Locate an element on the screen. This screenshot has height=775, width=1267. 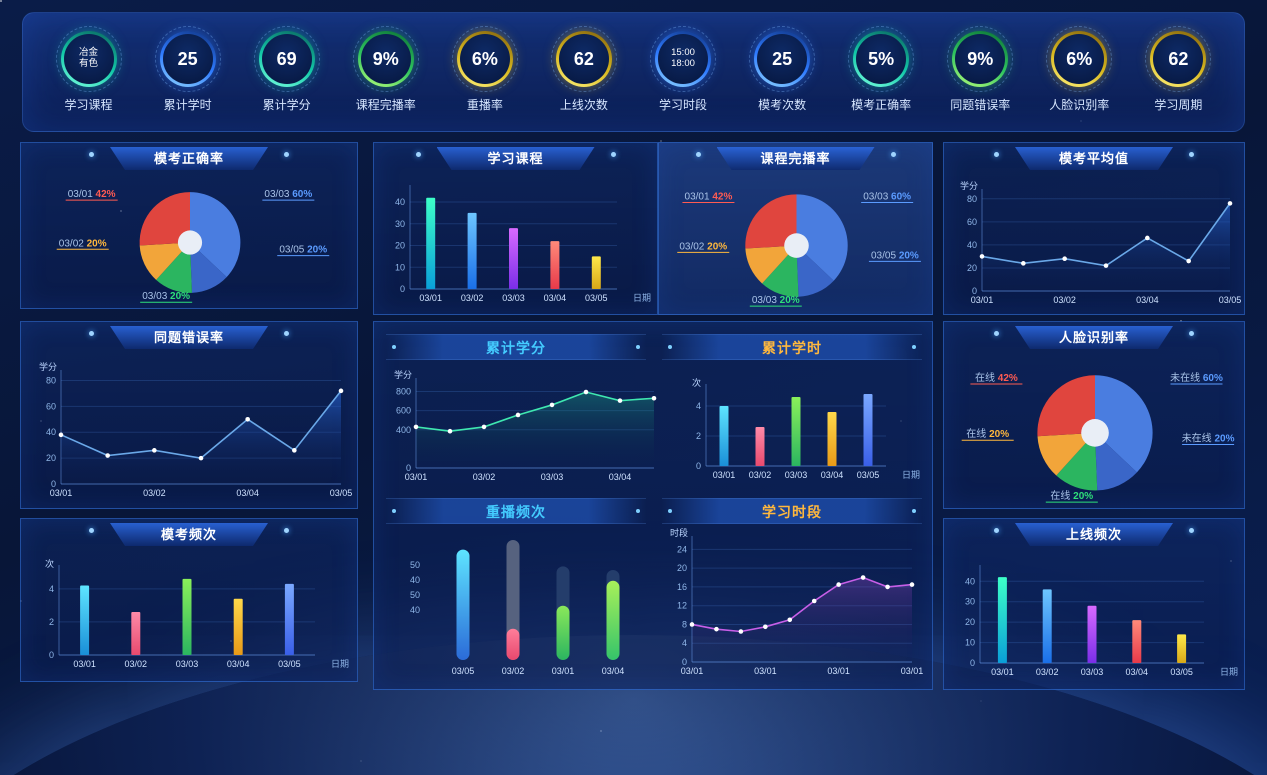
kpi-item: 25 累计学时 is located at coordinates (188, 69).